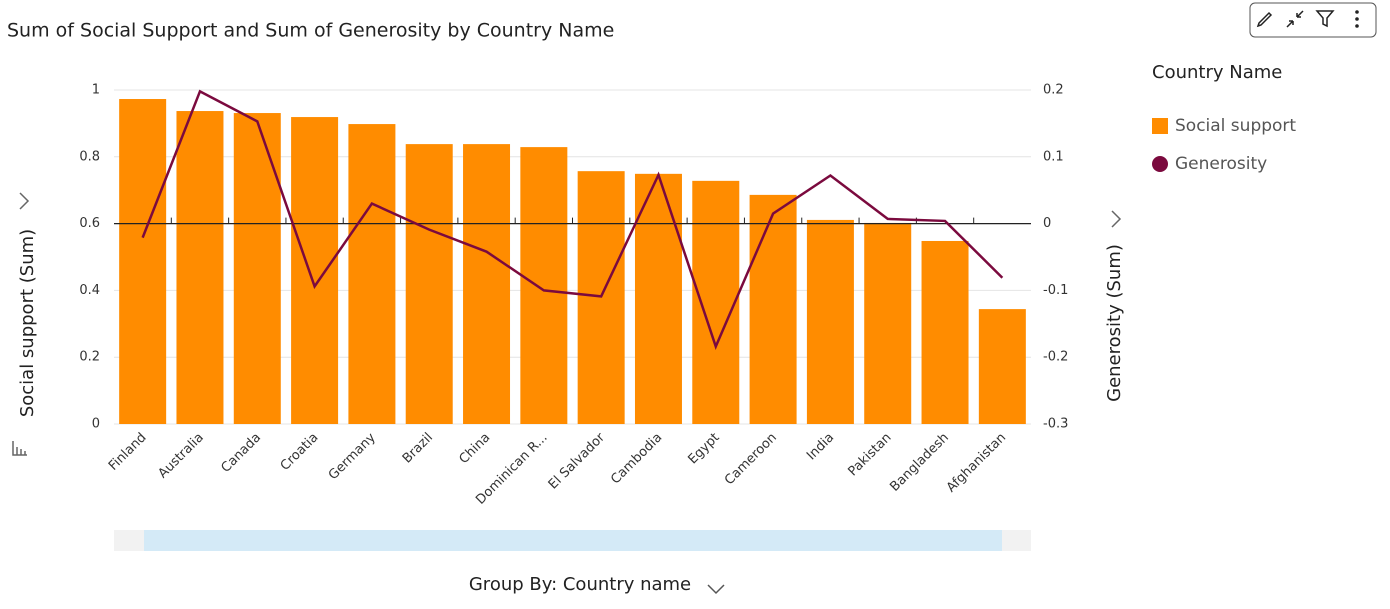  Describe the element at coordinates (636, 458) in the screenshot. I see `x-tick-label: Cambodia` at that location.